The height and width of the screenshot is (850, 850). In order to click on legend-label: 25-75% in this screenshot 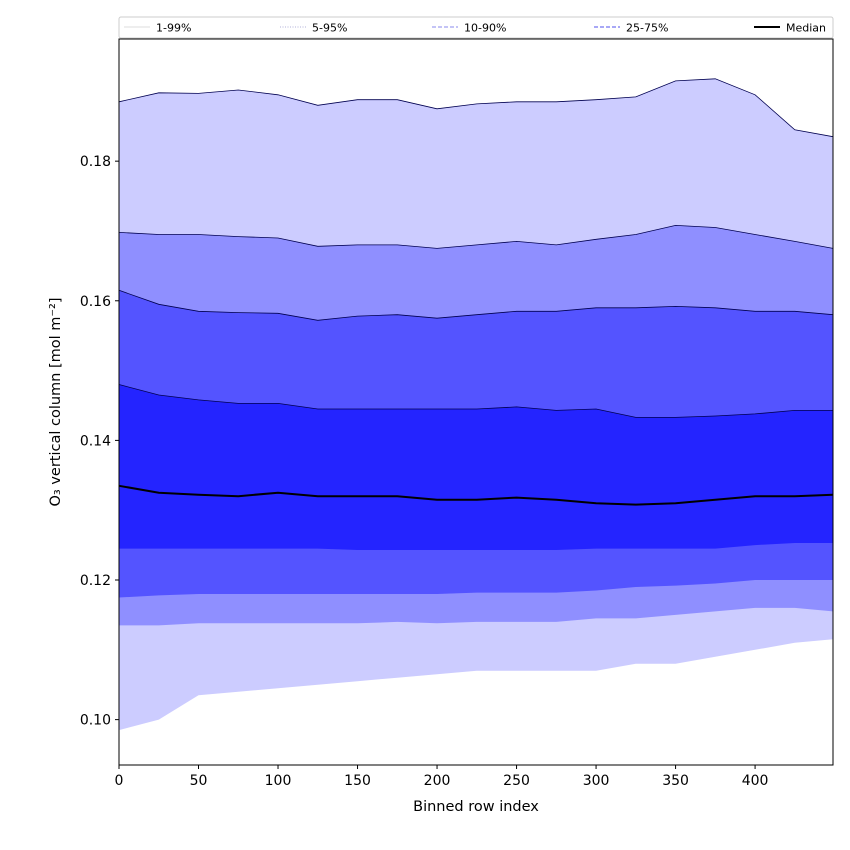, I will do `click(647, 28)`.